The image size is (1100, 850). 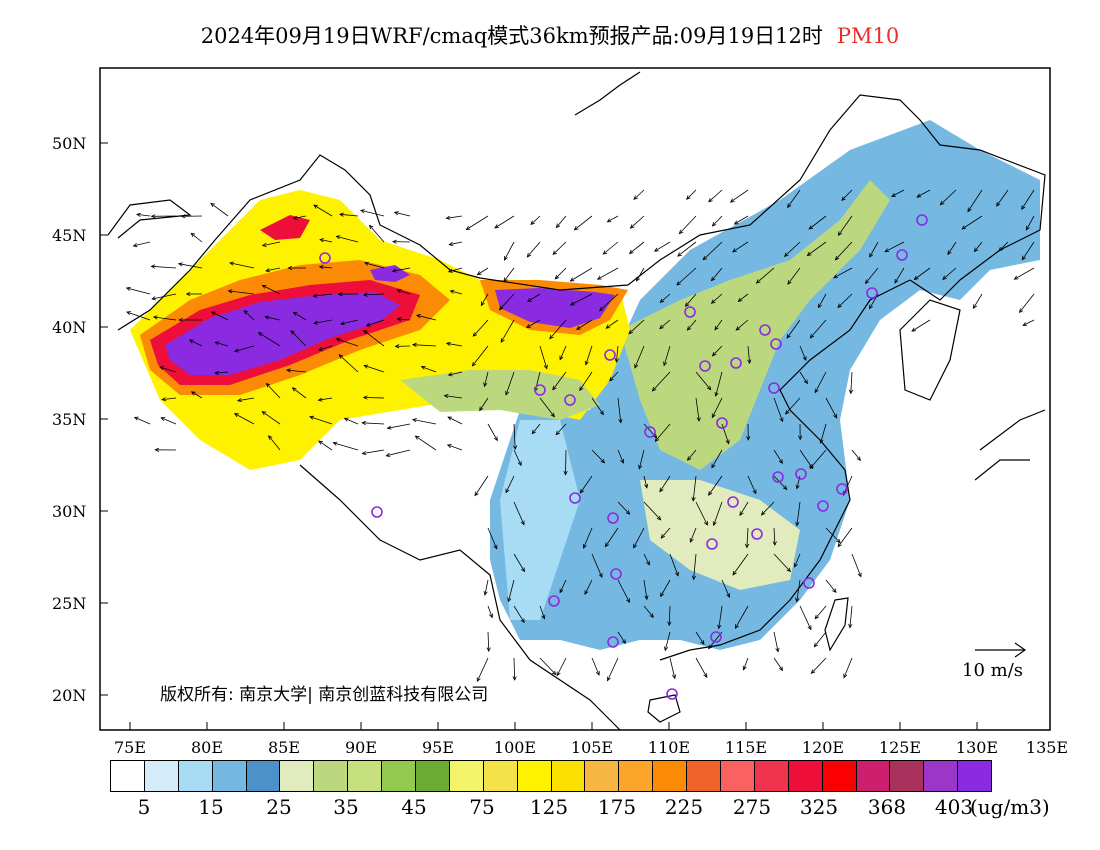 What do you see at coordinates (511, 36) in the screenshot?
I see `title-main: 2024年09月19日WRF/cmaq模式36km预报产品:09月19日12时` at bounding box center [511, 36].